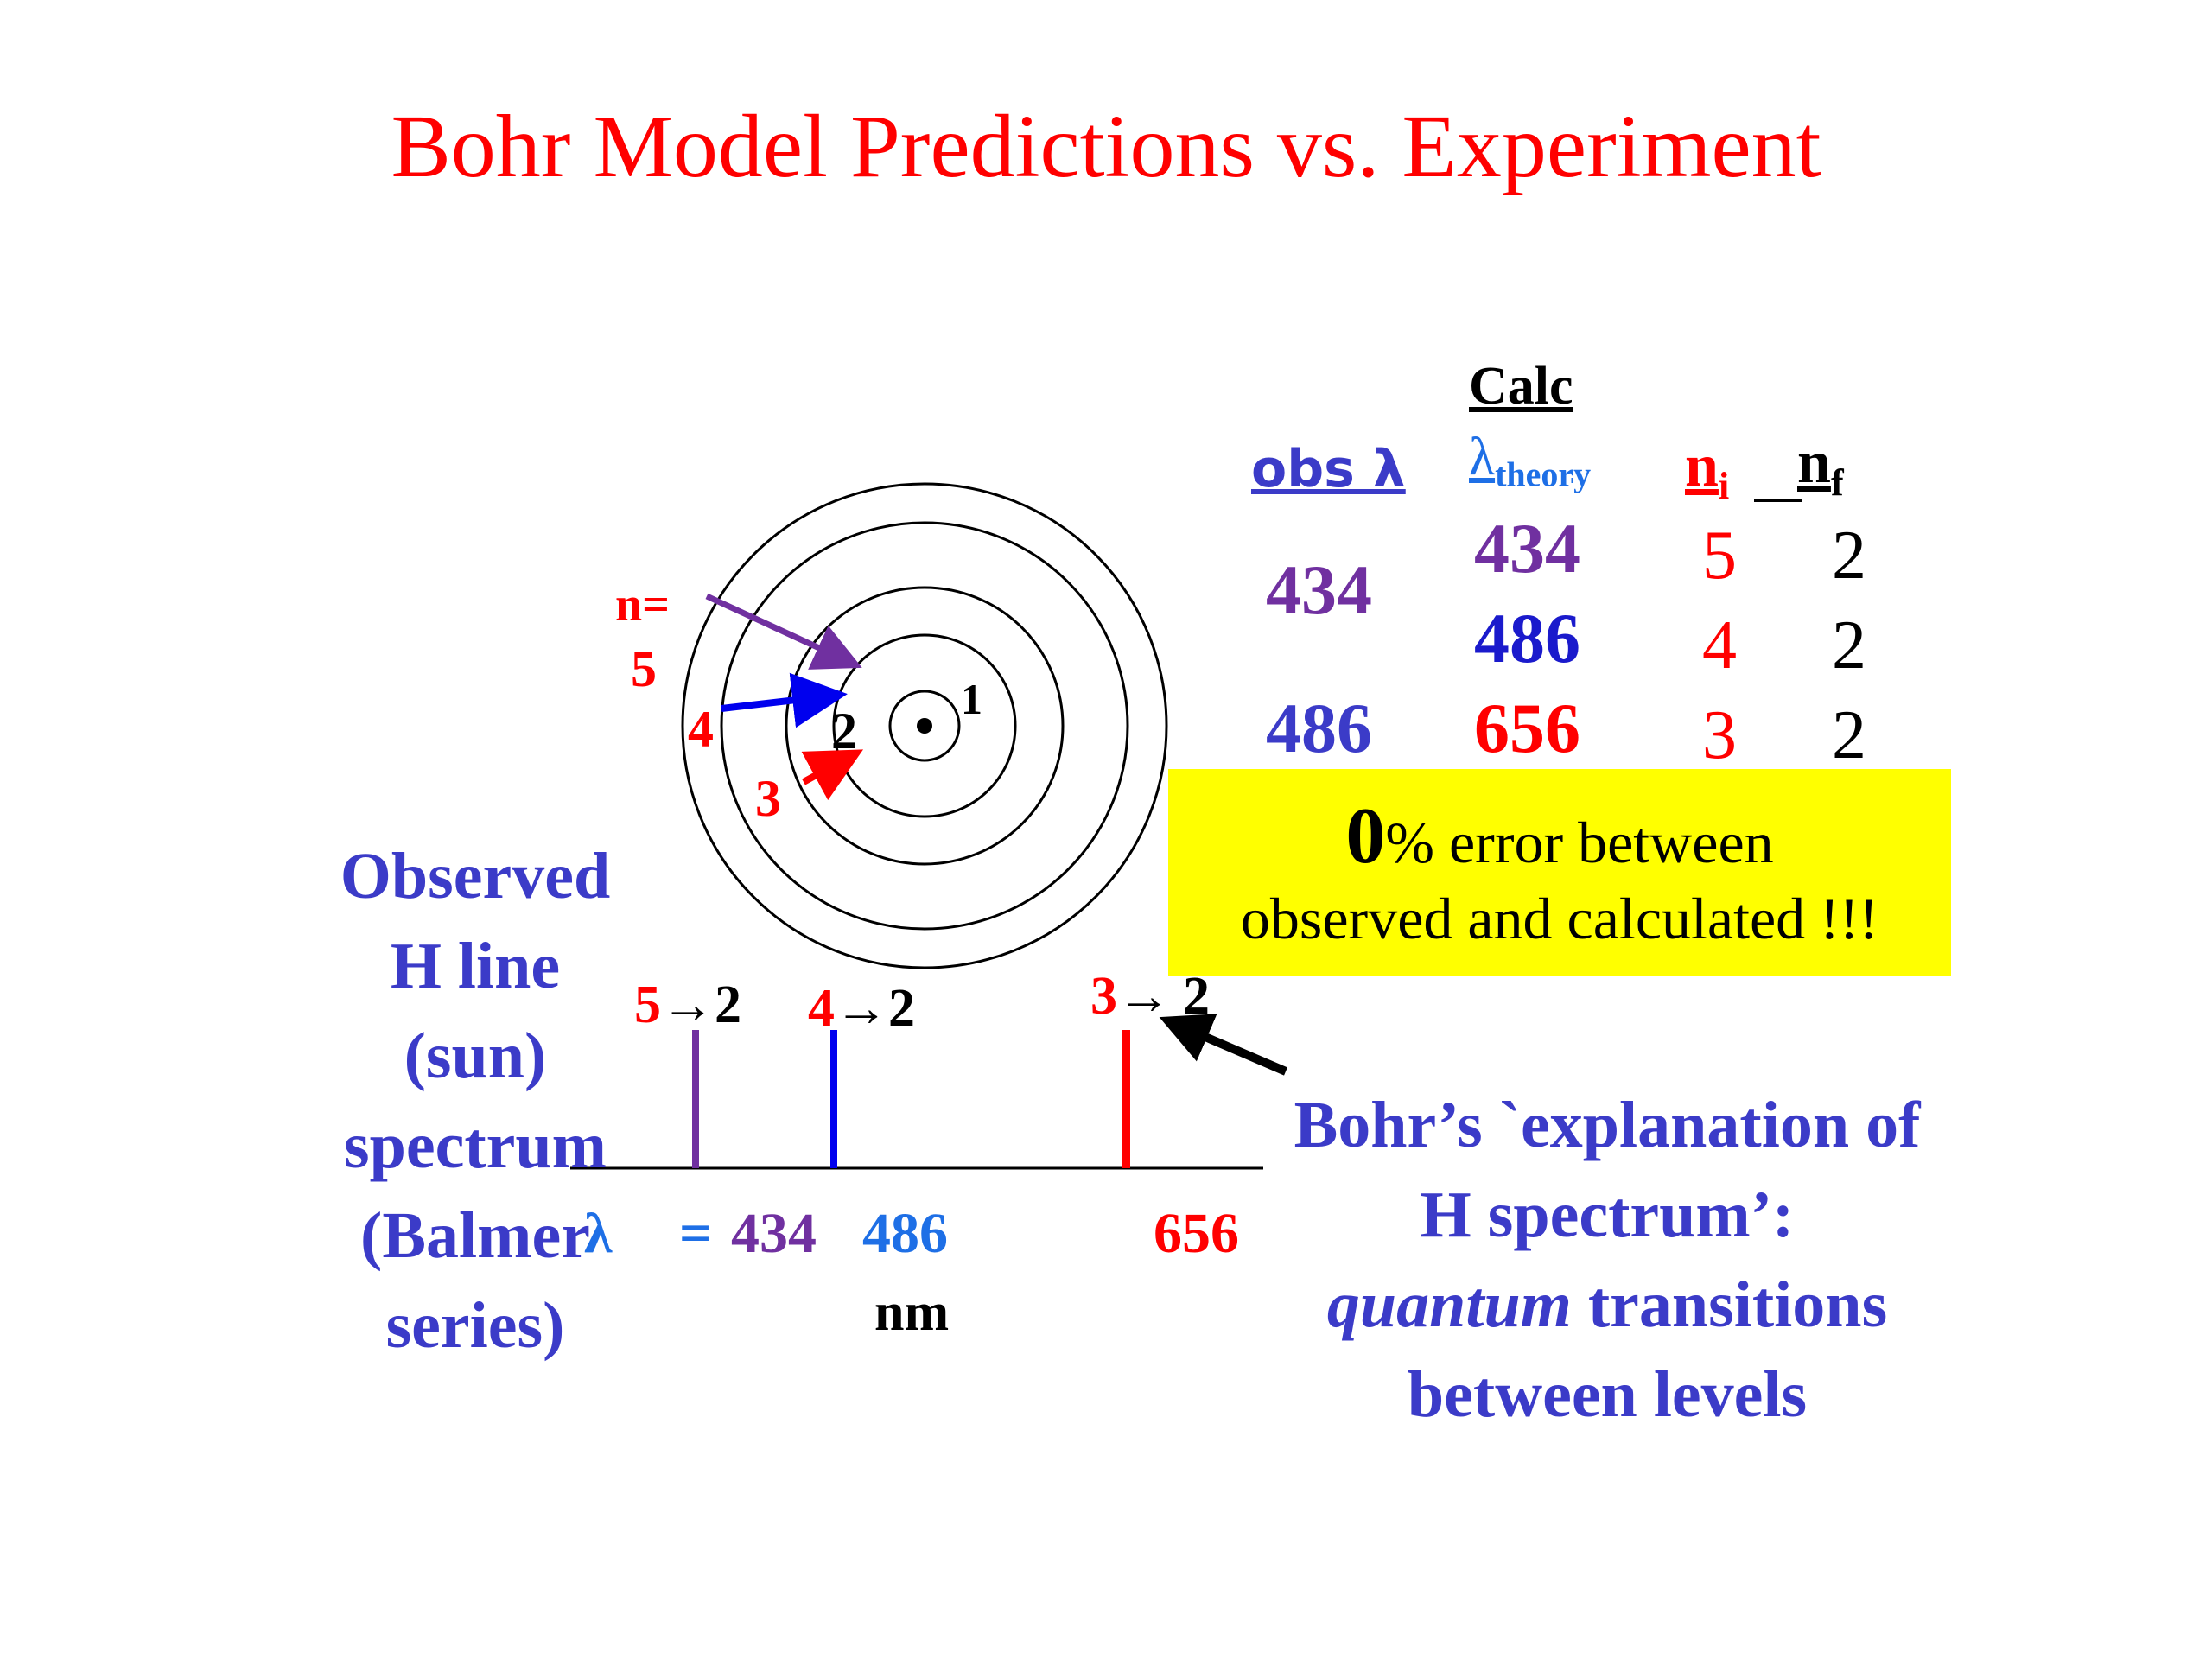 This screenshot has height=1659, width=2212. What do you see at coordinates (647, 1005) in the screenshot?
I see `transition-from-5: 5` at bounding box center [647, 1005].